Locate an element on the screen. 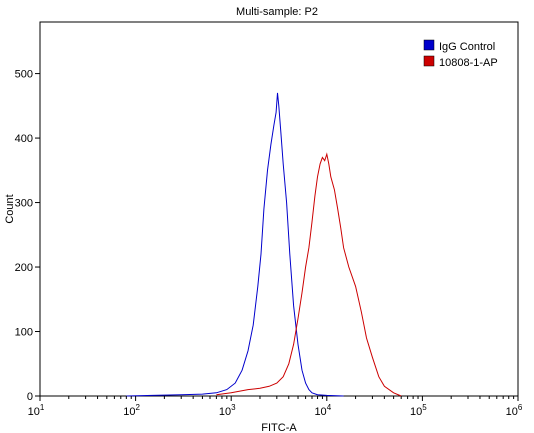  x-tick-label: 10⁶ is located at coordinates (514, 410).